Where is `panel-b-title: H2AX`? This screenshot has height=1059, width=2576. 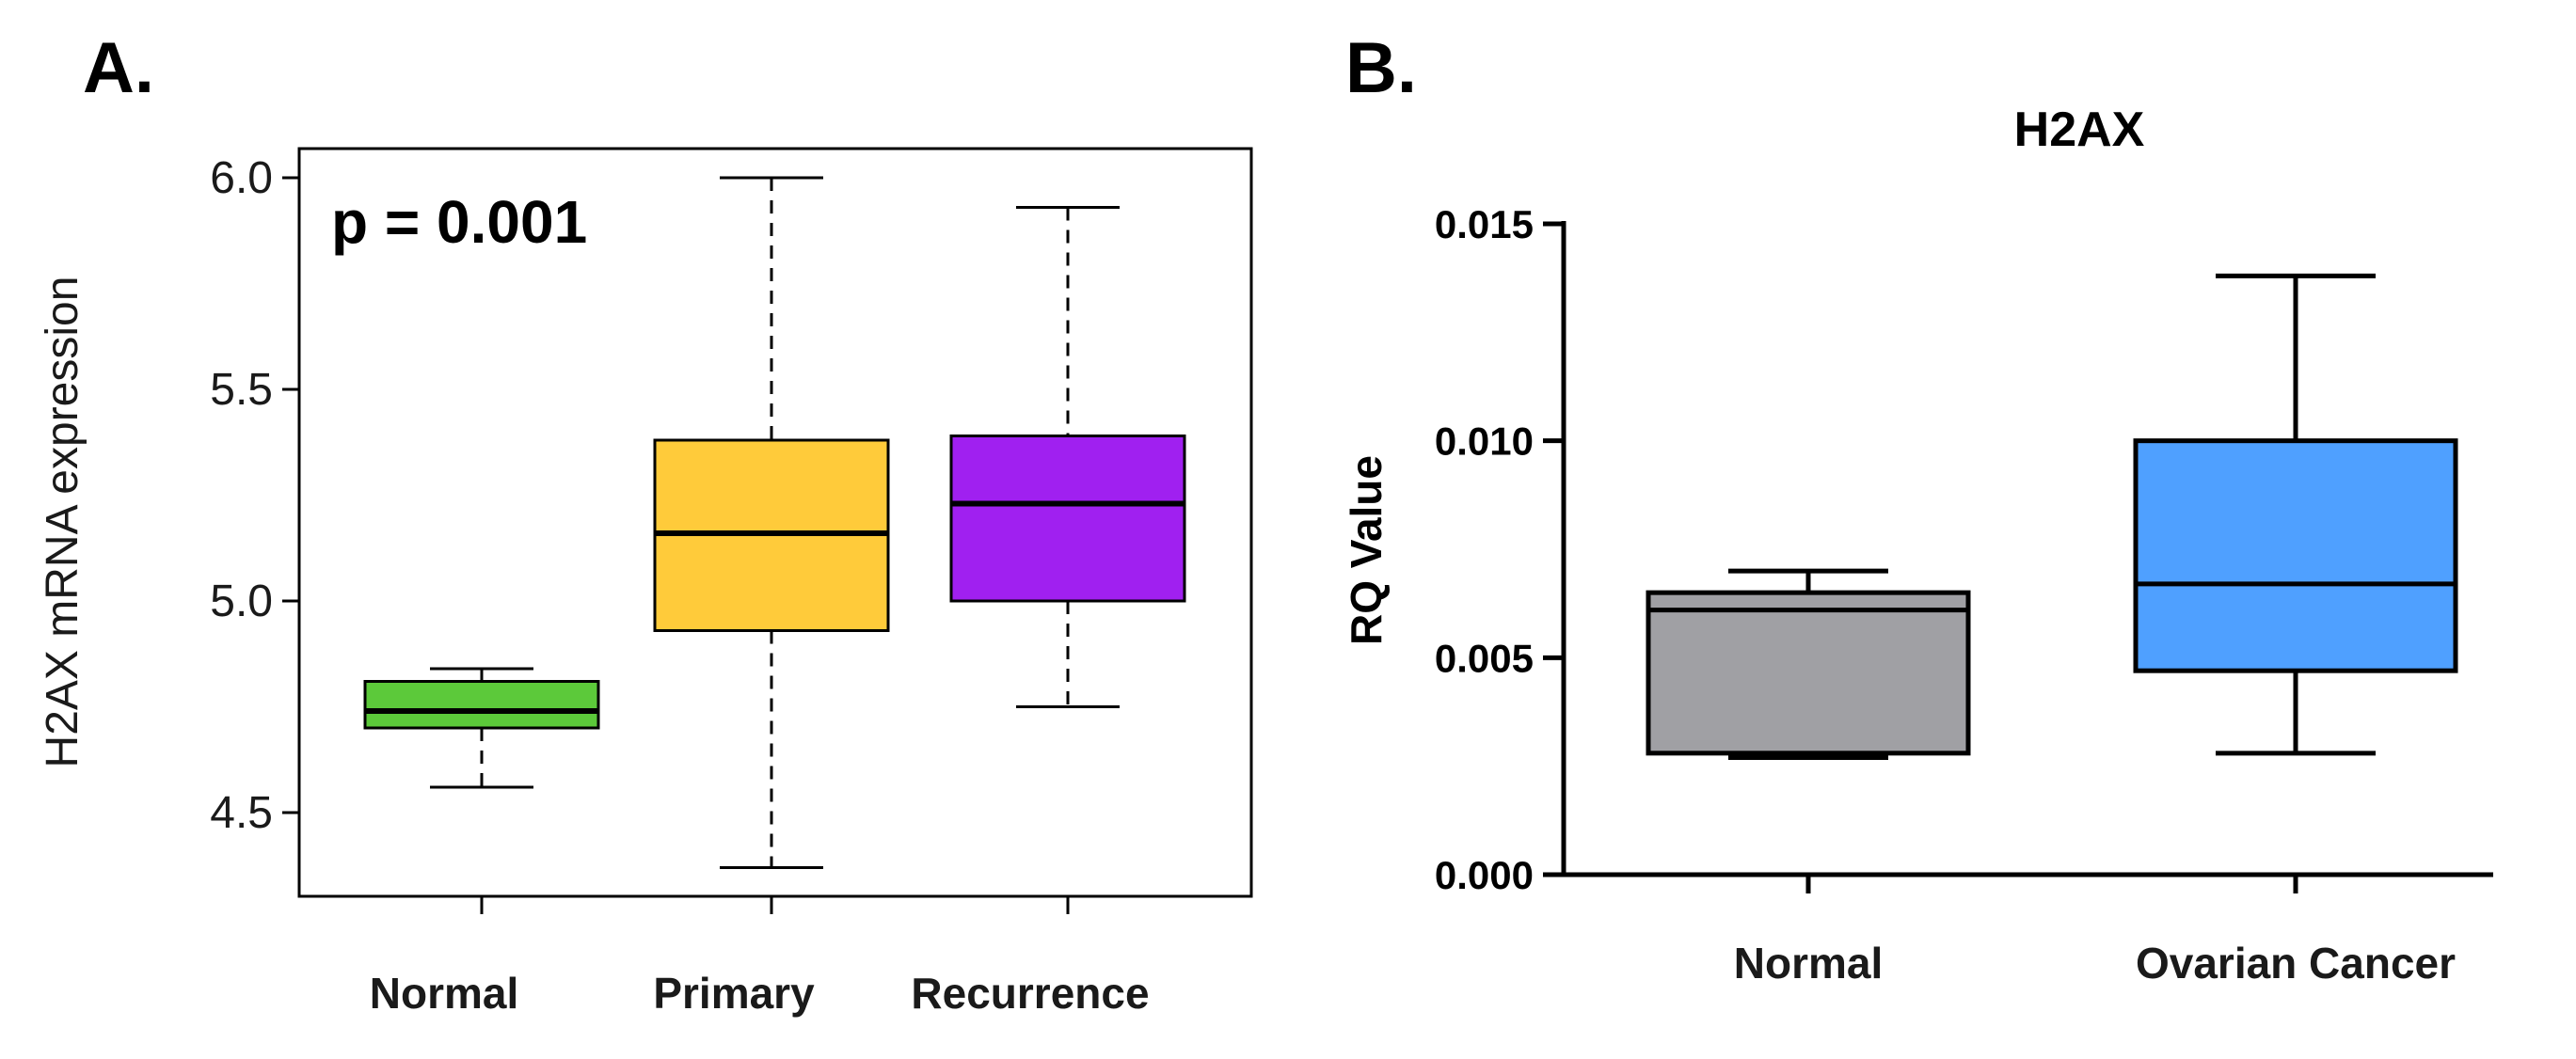 panel-b-title: H2AX is located at coordinates (2079, 130).